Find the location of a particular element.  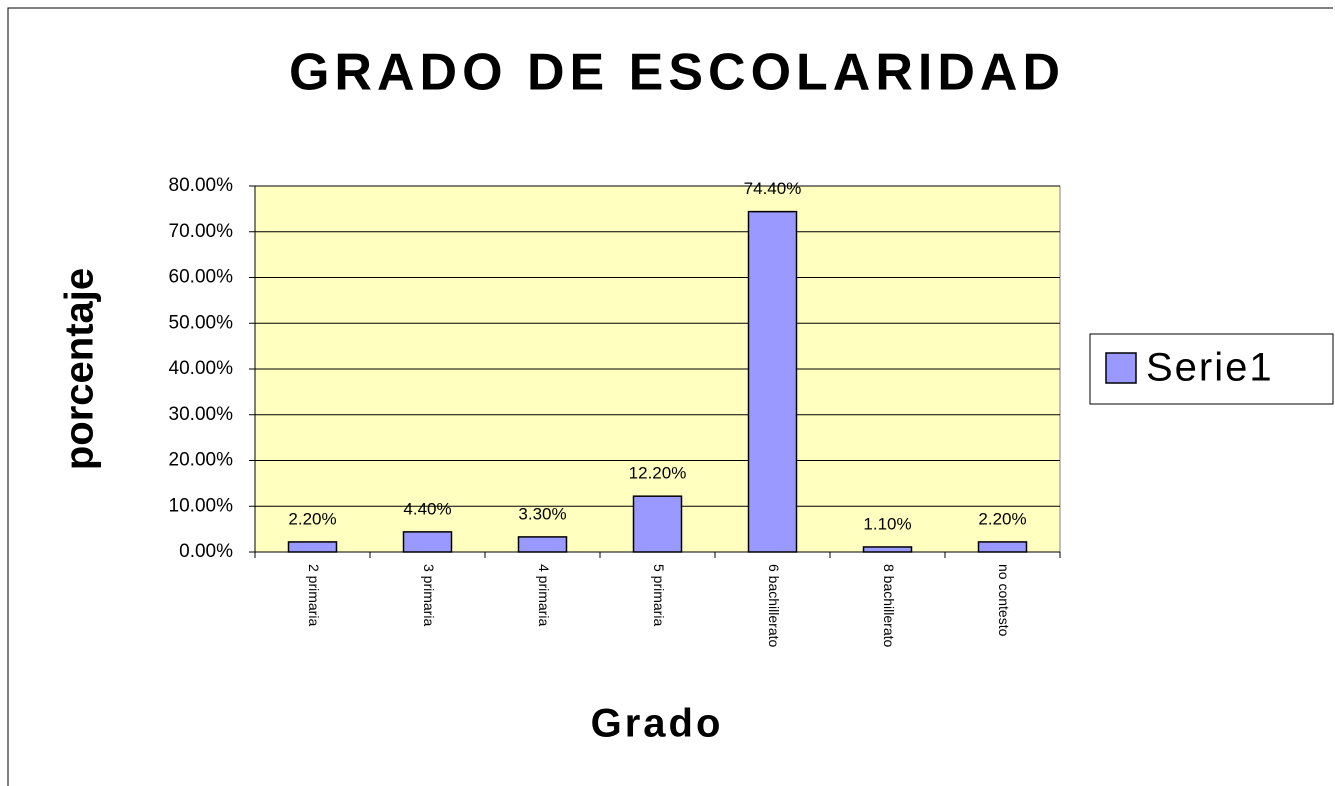

legend-swatch is located at coordinates (1121, 368).